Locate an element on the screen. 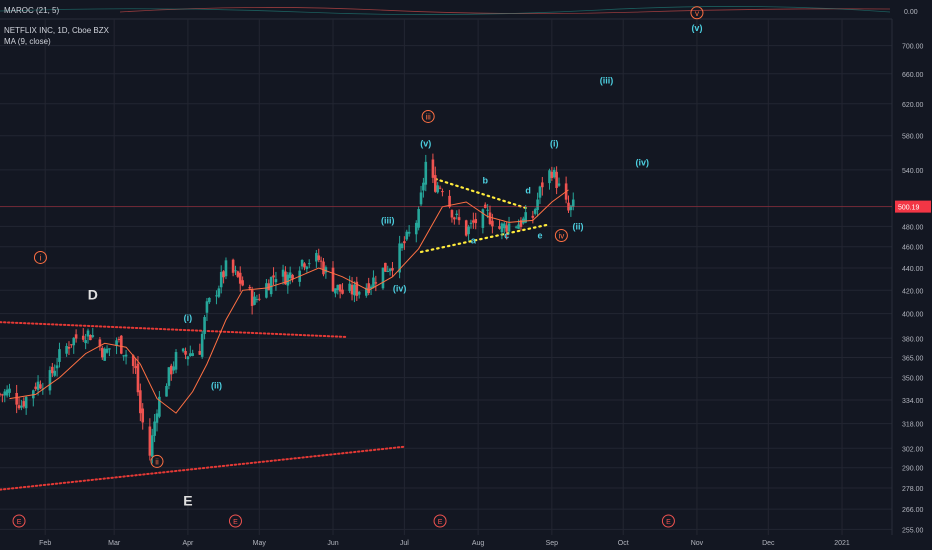 The image size is (932, 550). y-tick-label: 580.00 is located at coordinates (913, 137).